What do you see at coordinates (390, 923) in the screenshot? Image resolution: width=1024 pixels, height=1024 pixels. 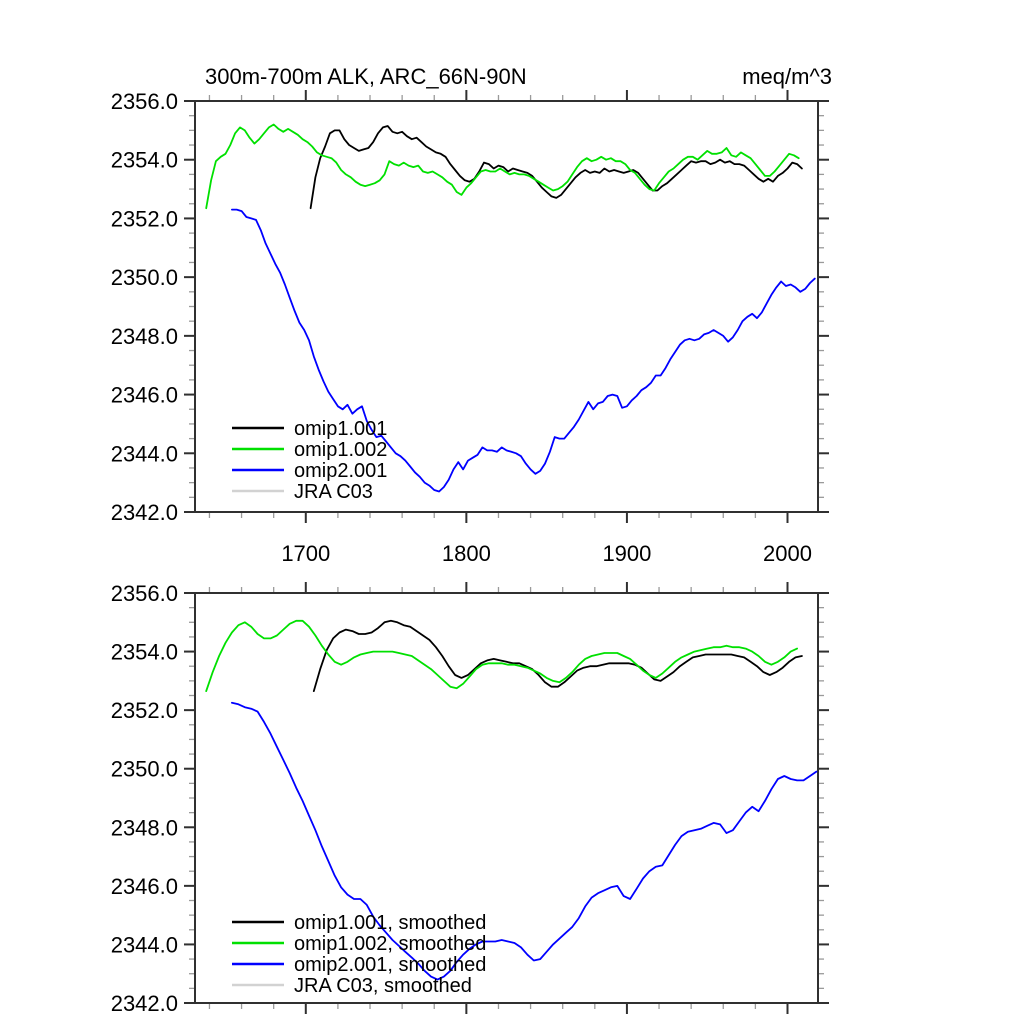 I see `legend-label: omip1.001, smoothed` at bounding box center [390, 923].